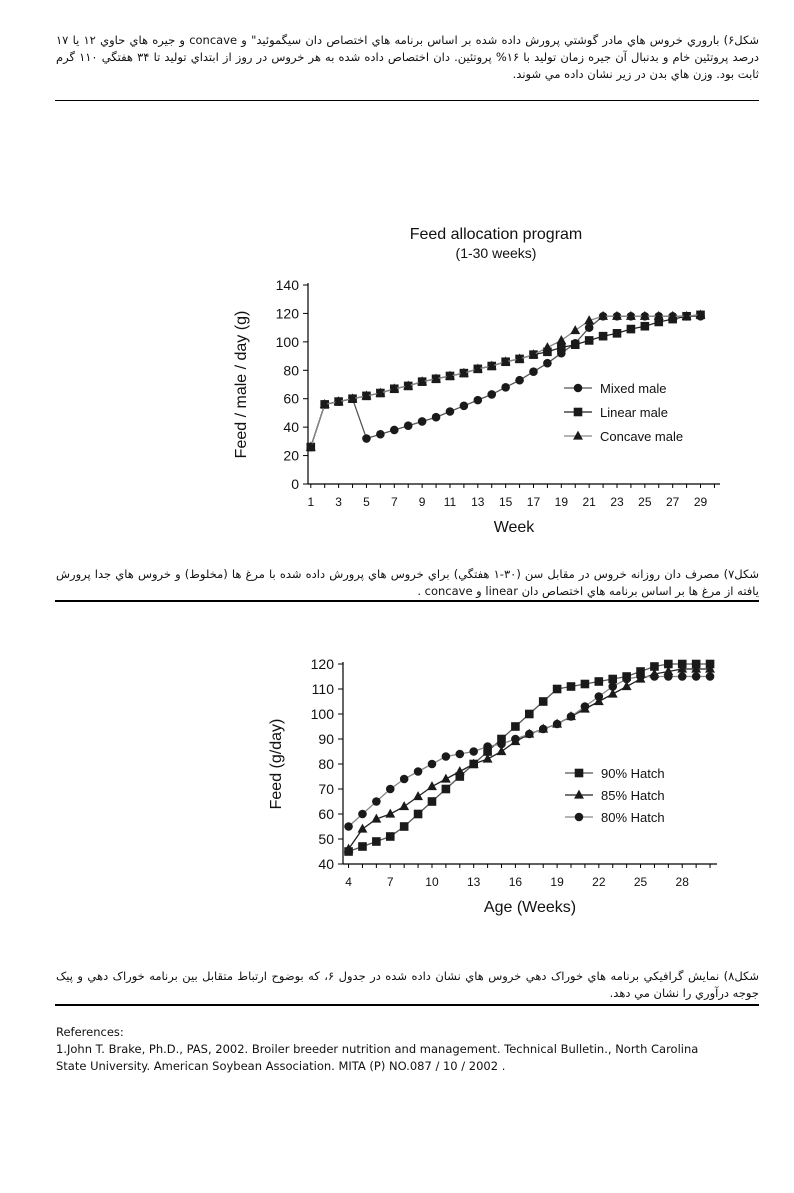 The height and width of the screenshot is (1193, 794). What do you see at coordinates (326, 864) in the screenshot?
I see `chart2-y-tick-label: 40` at bounding box center [326, 864].